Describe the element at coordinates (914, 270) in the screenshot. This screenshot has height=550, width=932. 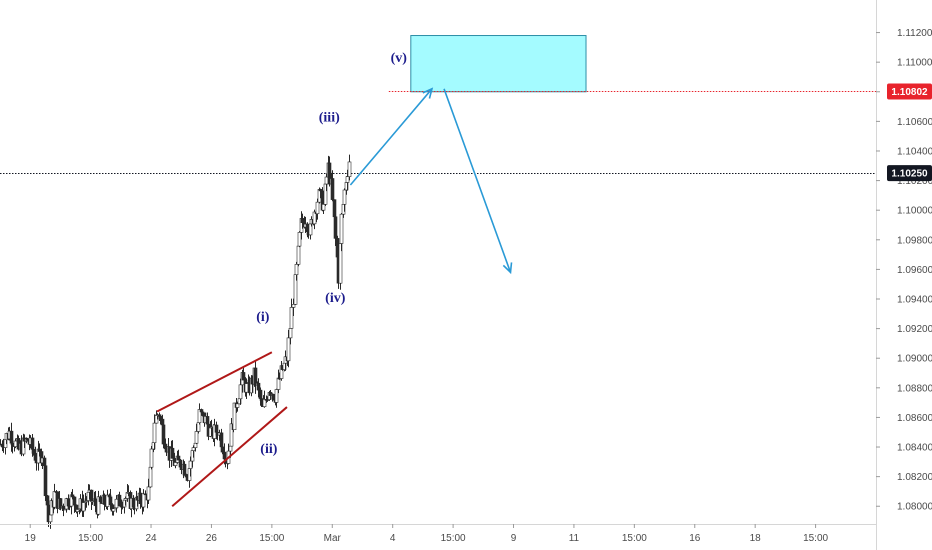
I see `y-tick-label: 1.09600` at that location.